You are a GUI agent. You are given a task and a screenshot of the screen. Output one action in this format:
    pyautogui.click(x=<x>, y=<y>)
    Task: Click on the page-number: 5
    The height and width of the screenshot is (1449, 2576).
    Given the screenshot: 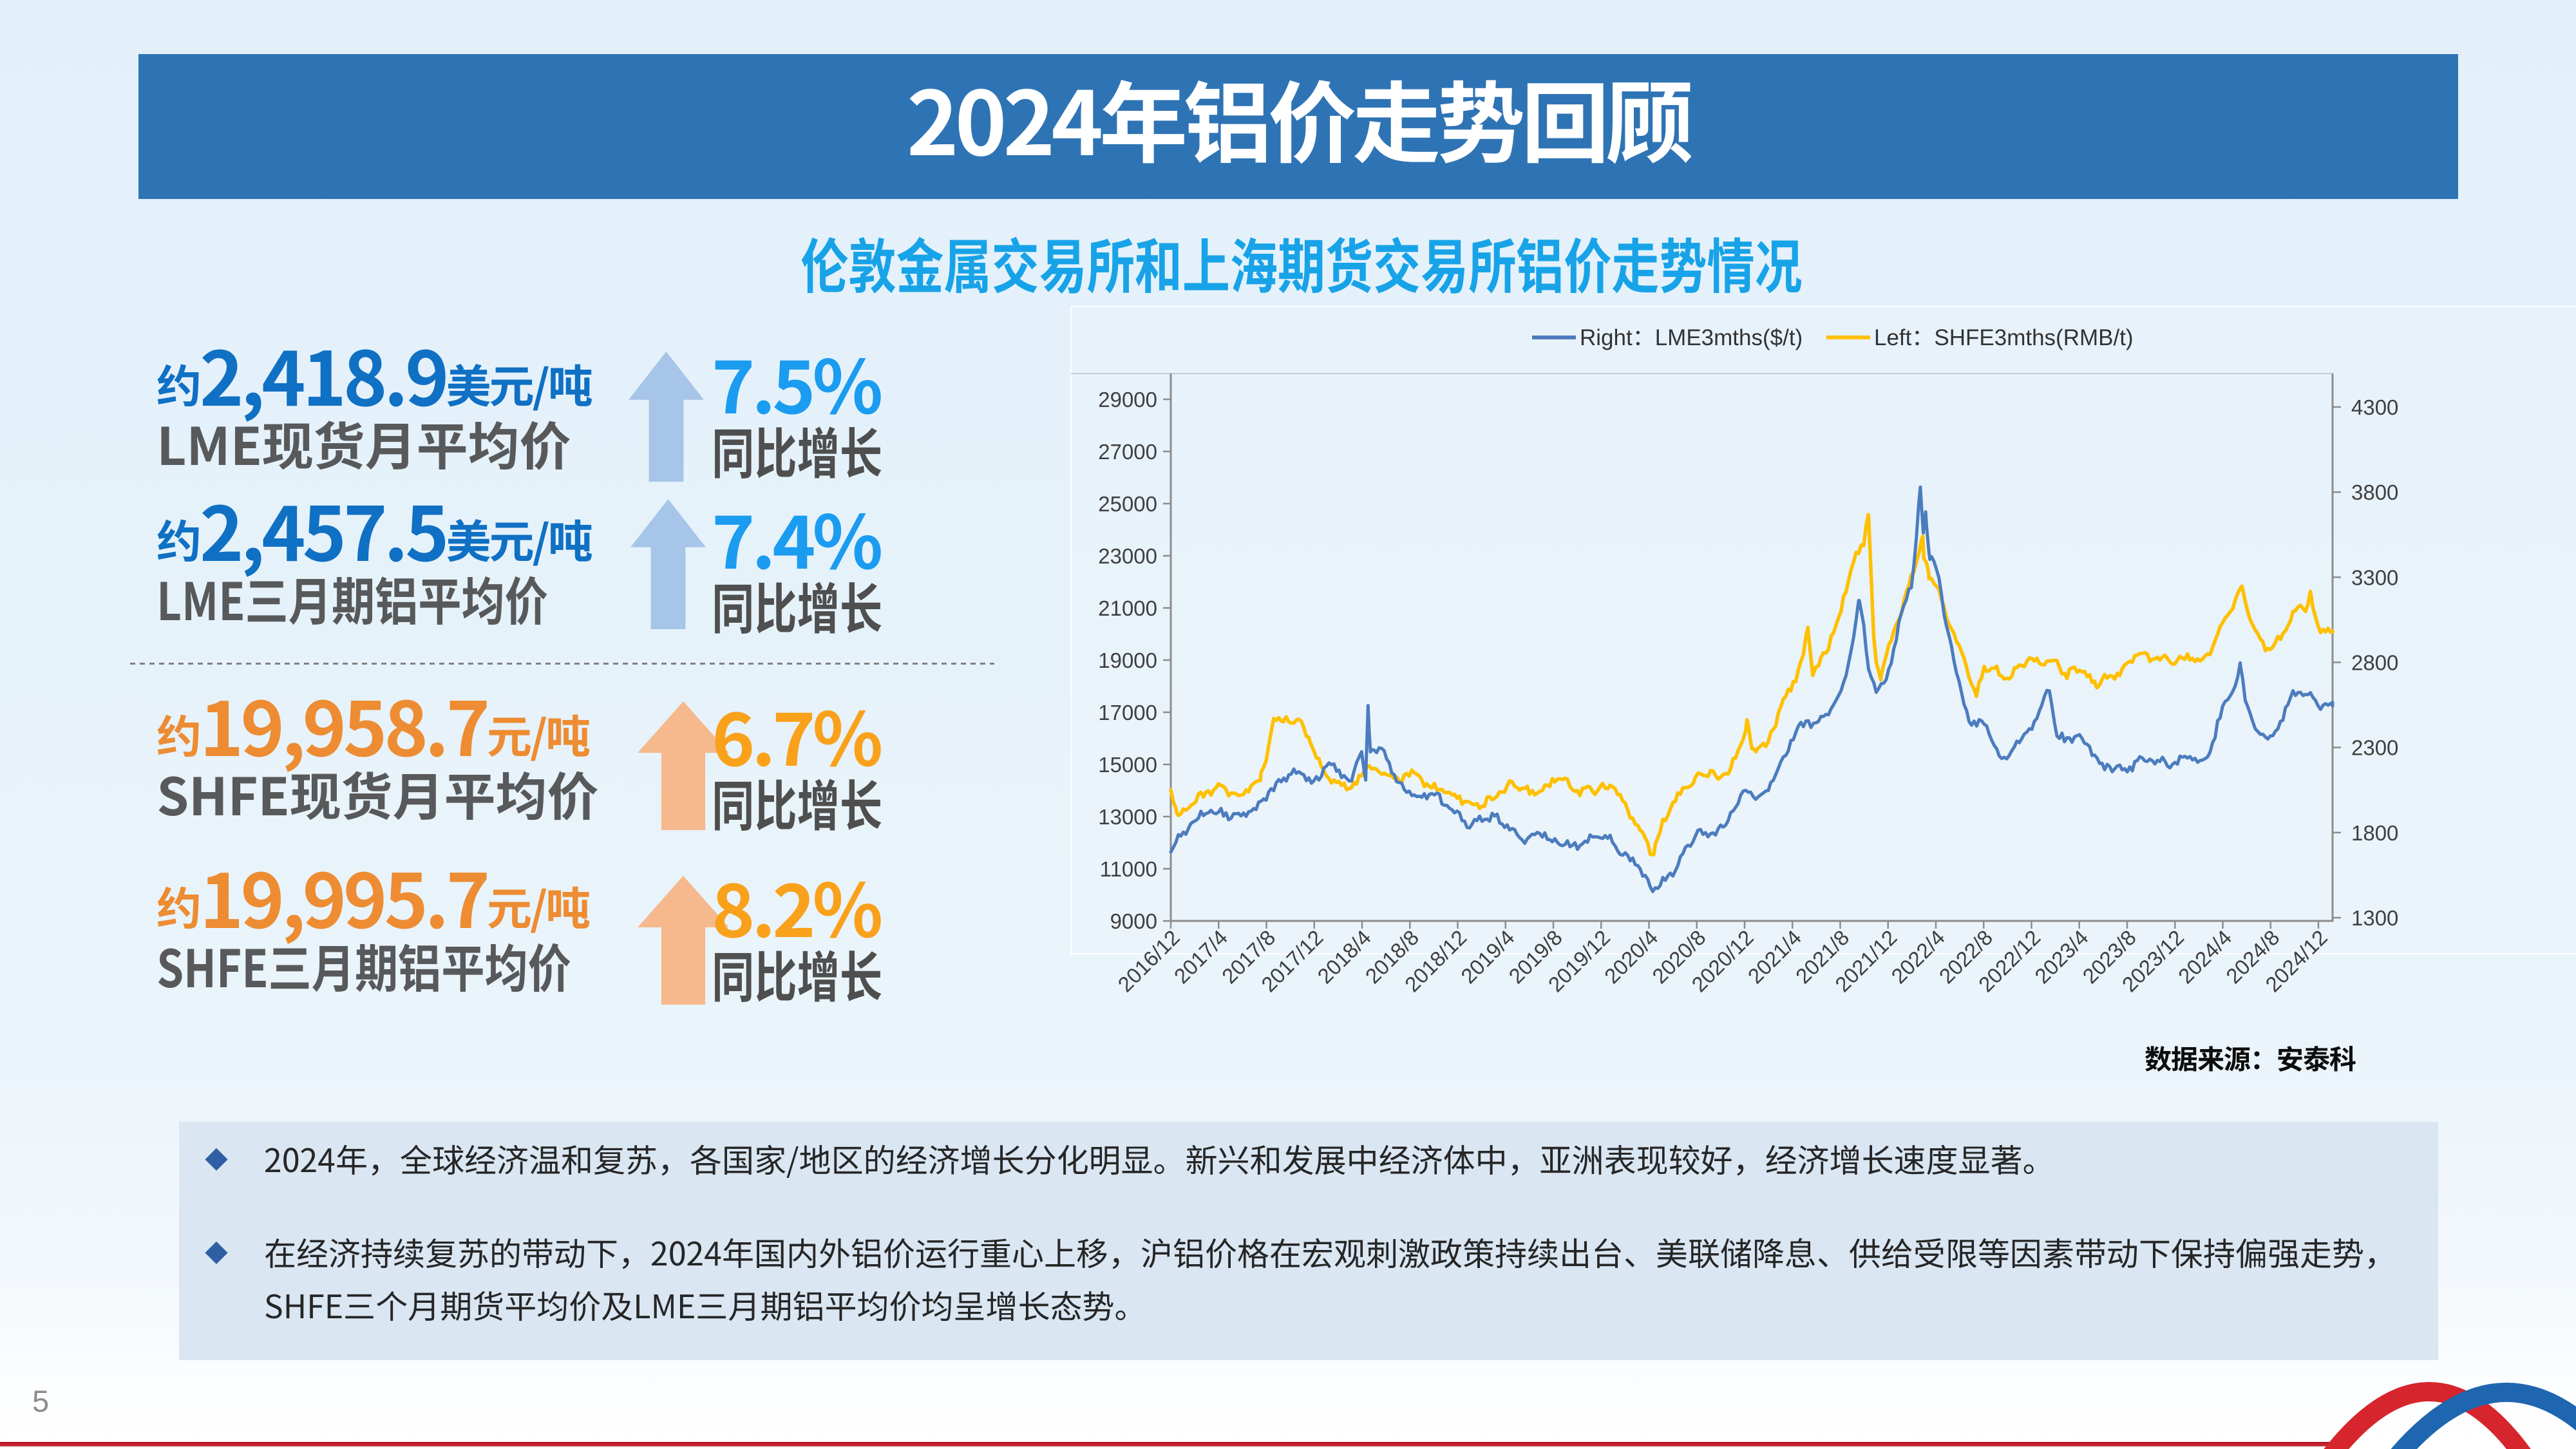 What is the action you would take?
    pyautogui.click(x=41, y=1401)
    